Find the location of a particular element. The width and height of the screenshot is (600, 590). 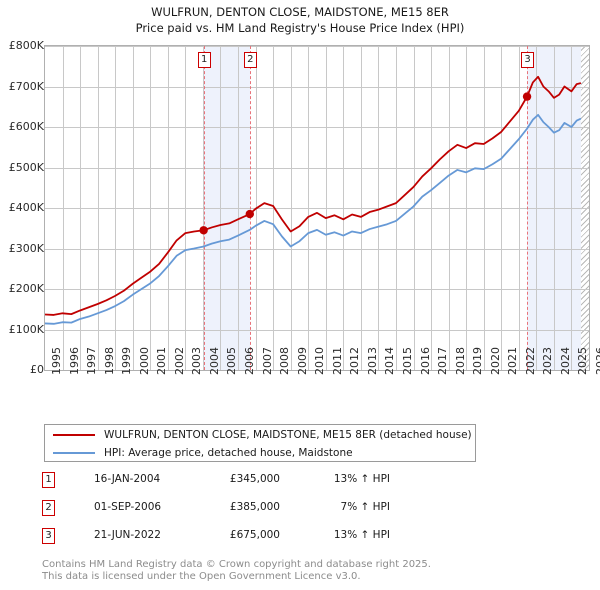

x-axis-tick-label: 2002 is located at coordinates (179, 361).